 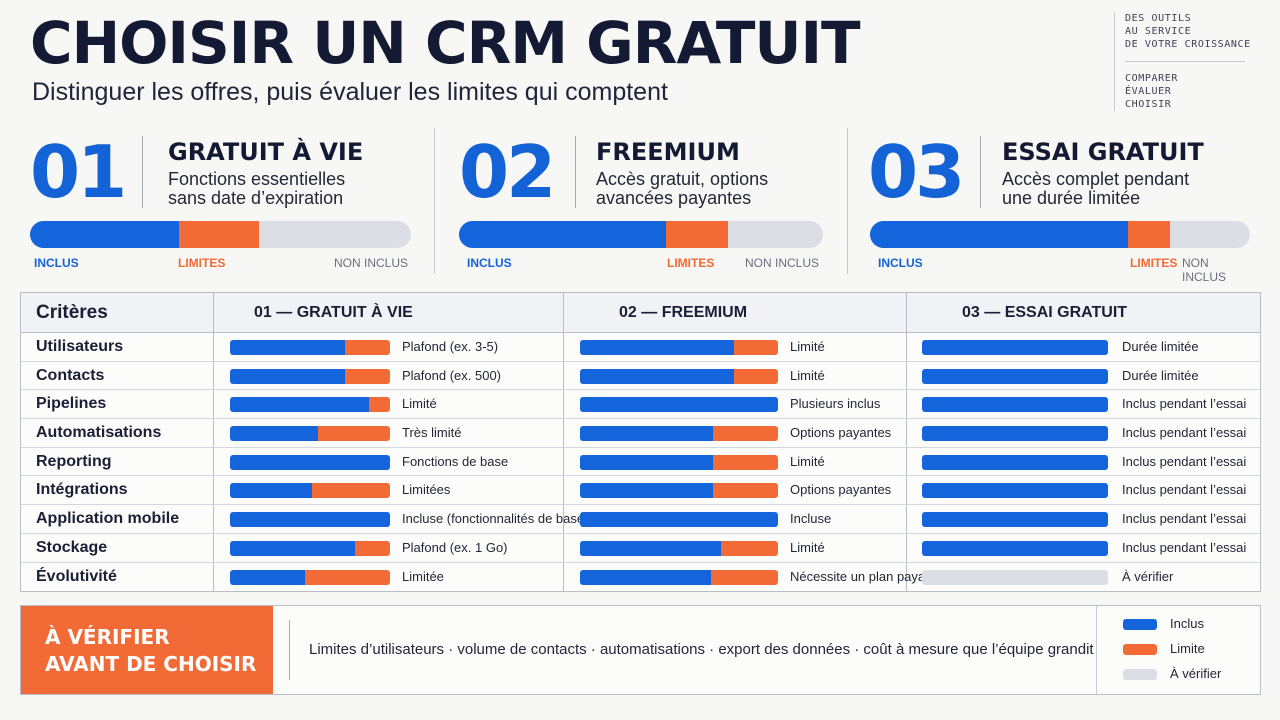 I want to click on aside-line: DE VOTRE CROISSANCE, so click(x=1188, y=44).